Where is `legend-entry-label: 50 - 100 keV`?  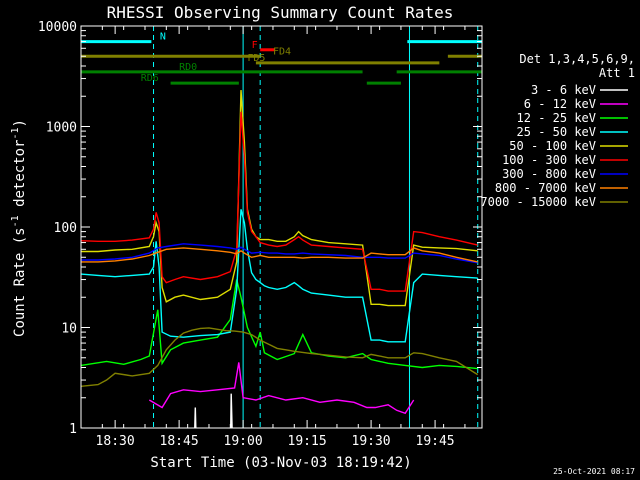
legend-entry-label: 50 - 100 keV is located at coordinates (552, 146).